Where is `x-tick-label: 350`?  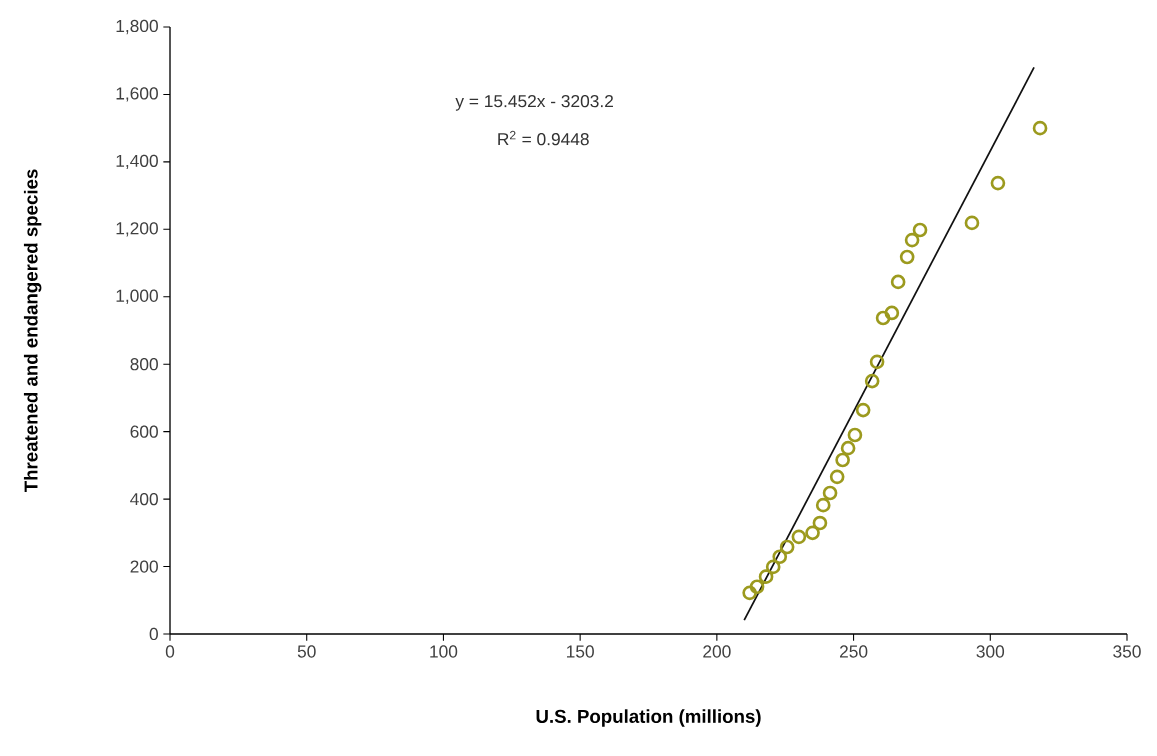 x-tick-label: 350 is located at coordinates (1127, 651).